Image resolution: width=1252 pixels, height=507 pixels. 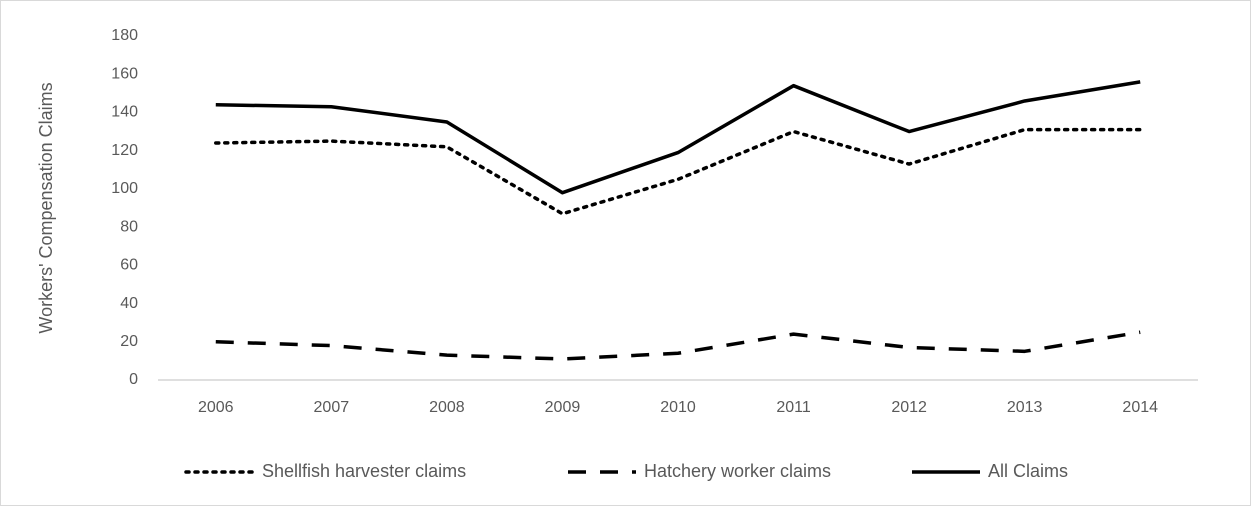 I want to click on y-tick-label: 180, so click(x=124, y=35).